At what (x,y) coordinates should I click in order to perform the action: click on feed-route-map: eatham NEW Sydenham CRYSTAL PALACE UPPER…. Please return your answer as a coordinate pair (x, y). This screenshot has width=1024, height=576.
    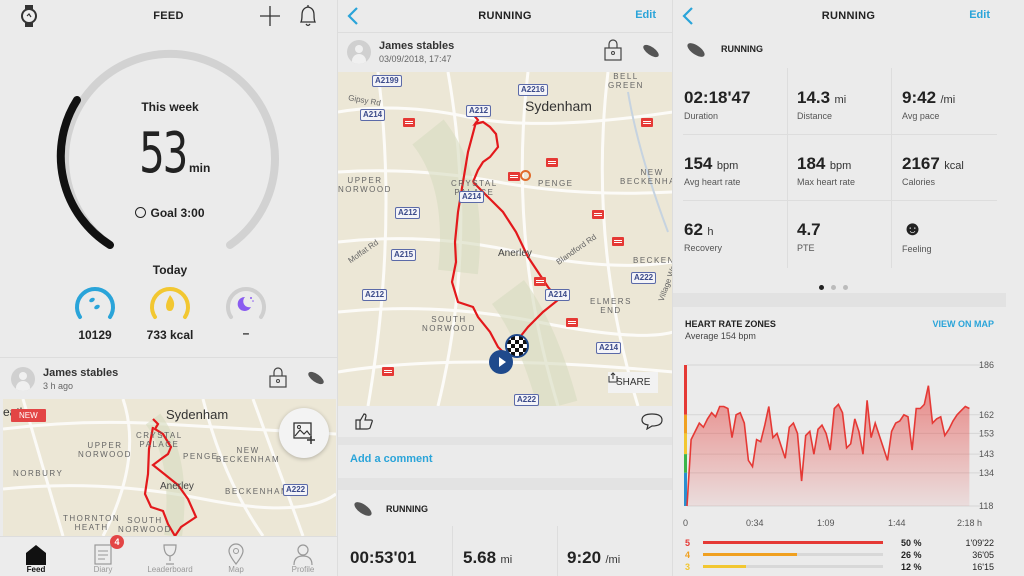
    Looking at the image, I should click on (169, 467).